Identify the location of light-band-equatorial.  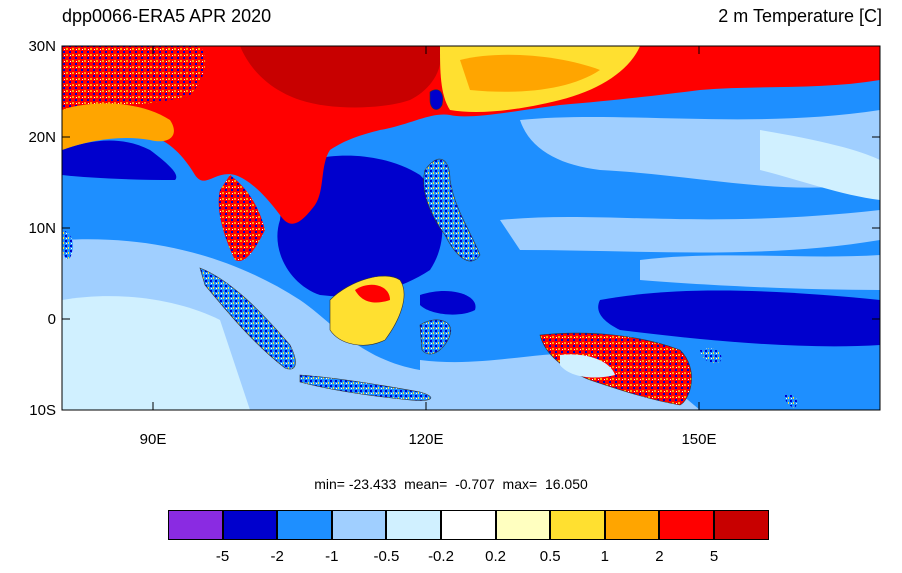
(760, 272).